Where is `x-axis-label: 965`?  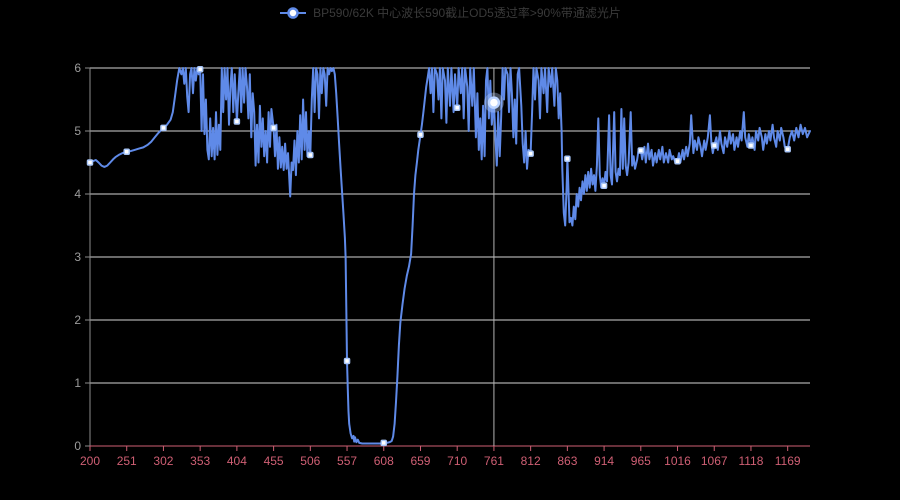 x-axis-label: 965 is located at coordinates (641, 461).